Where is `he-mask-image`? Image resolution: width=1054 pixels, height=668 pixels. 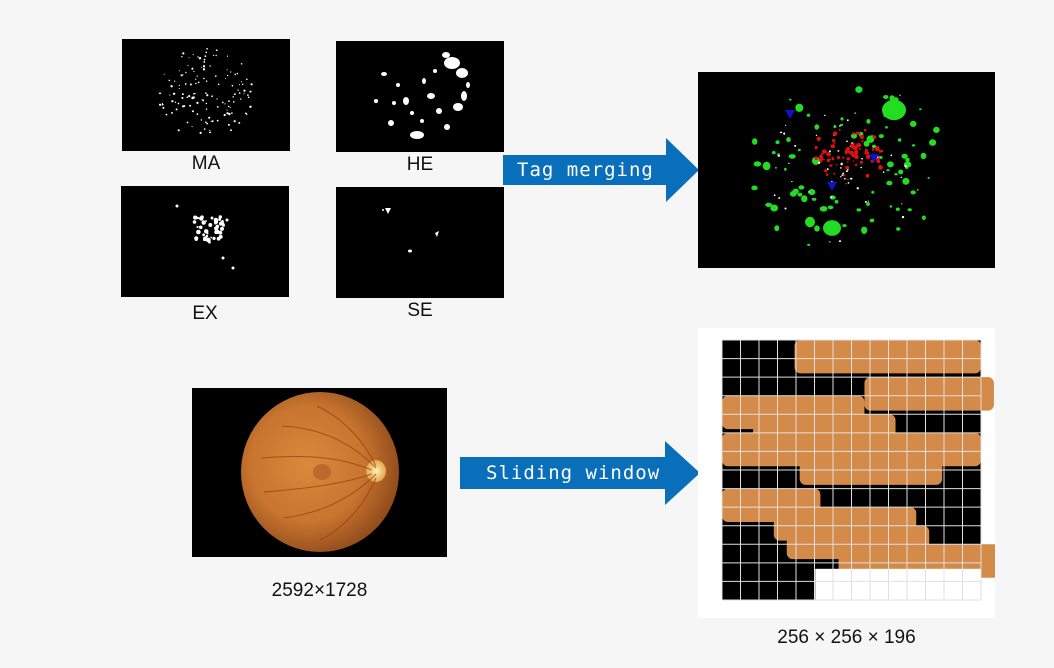
he-mask-image is located at coordinates (420, 96).